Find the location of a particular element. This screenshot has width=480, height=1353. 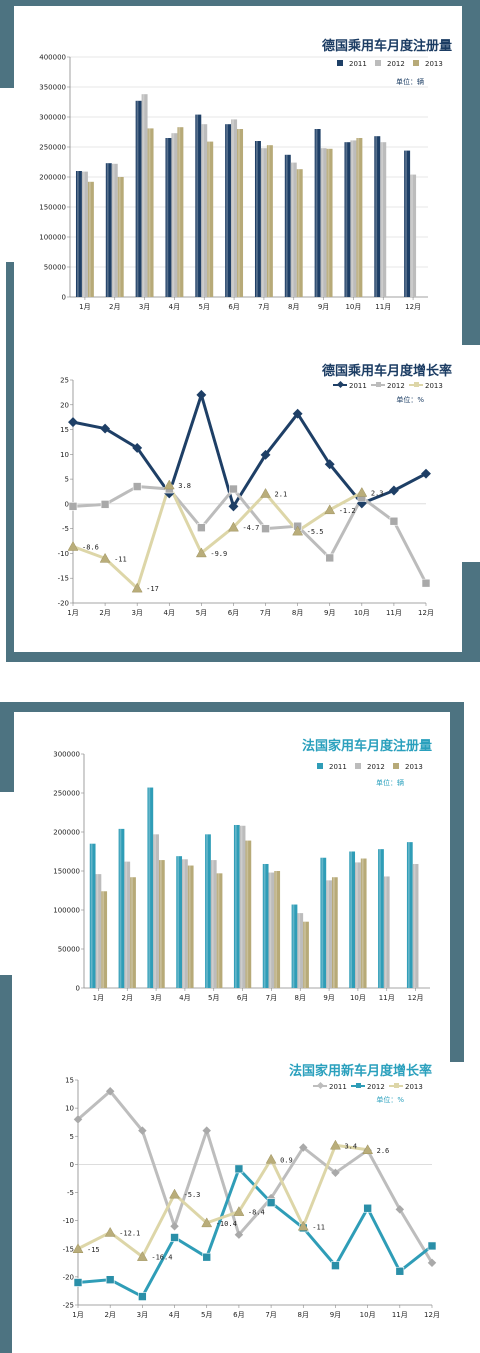

point-2013-6月 is located at coordinates (233, 526).